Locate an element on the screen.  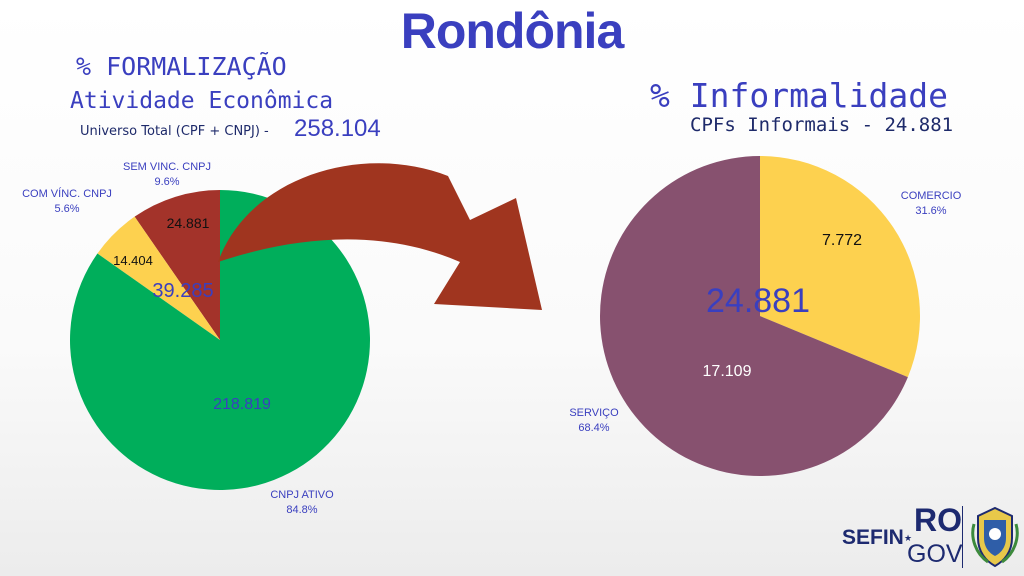
slice-percent-label-sem-vinc-cnpj: 9.6% is located at coordinates (166, 182).